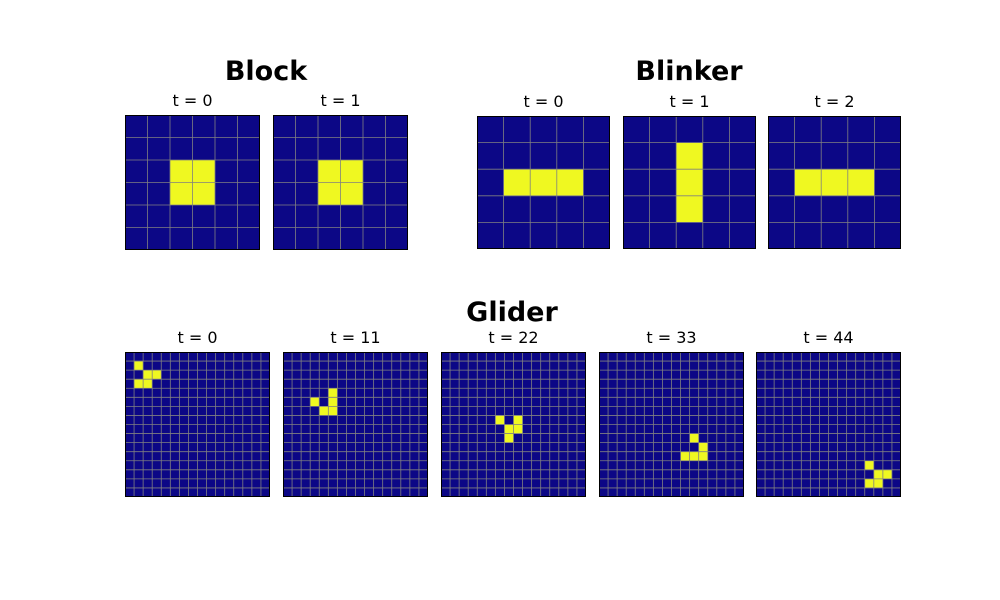 The height and width of the screenshot is (600, 1000). Describe the element at coordinates (828, 337) in the screenshot. I see `panel-label: t = 44` at that location.